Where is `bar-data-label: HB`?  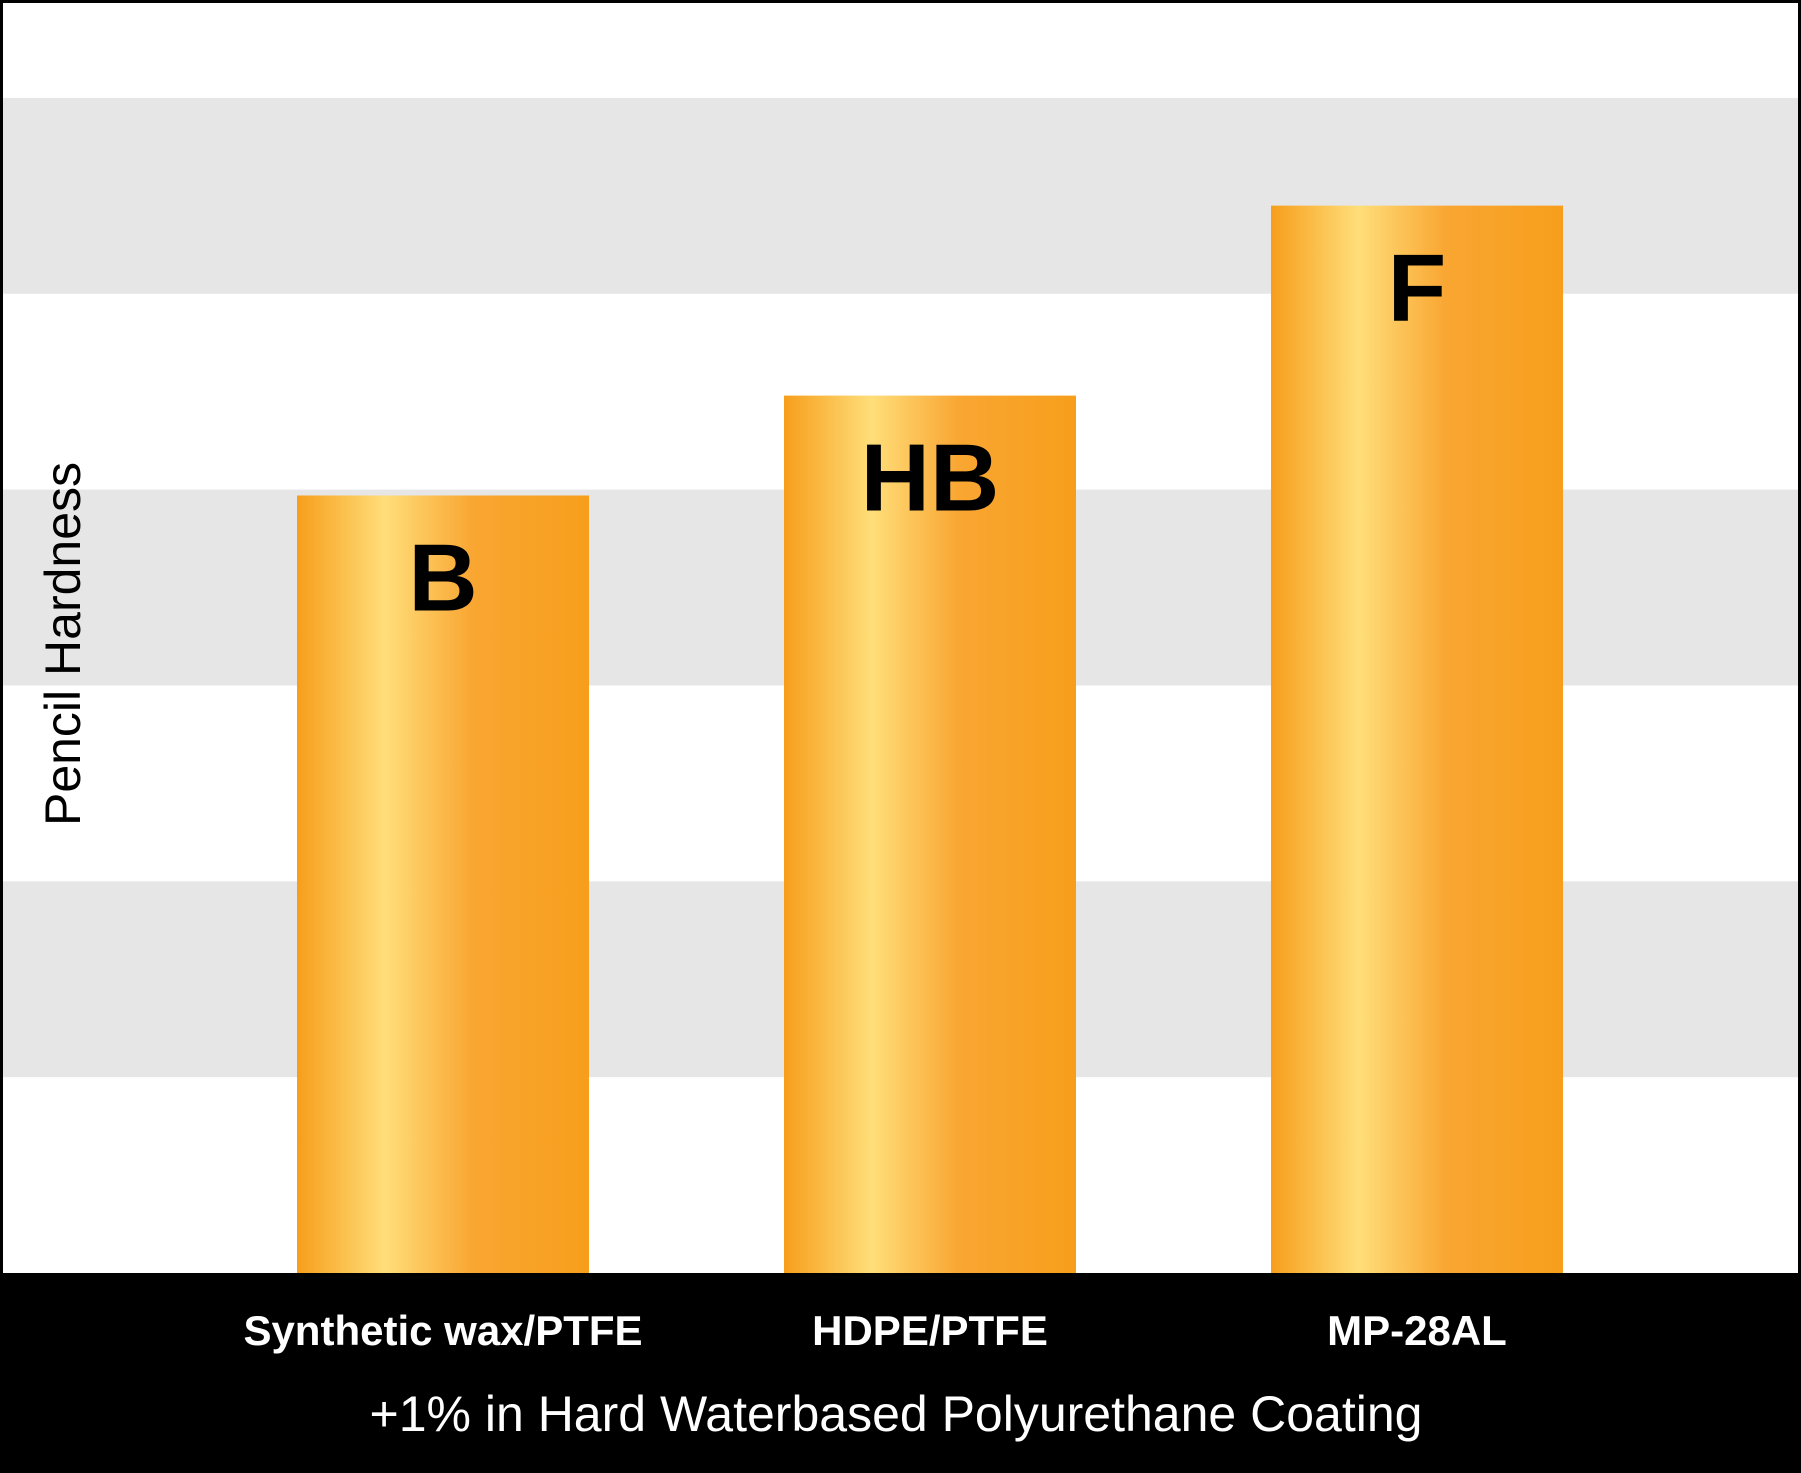 bar-data-label: HB is located at coordinates (930, 478).